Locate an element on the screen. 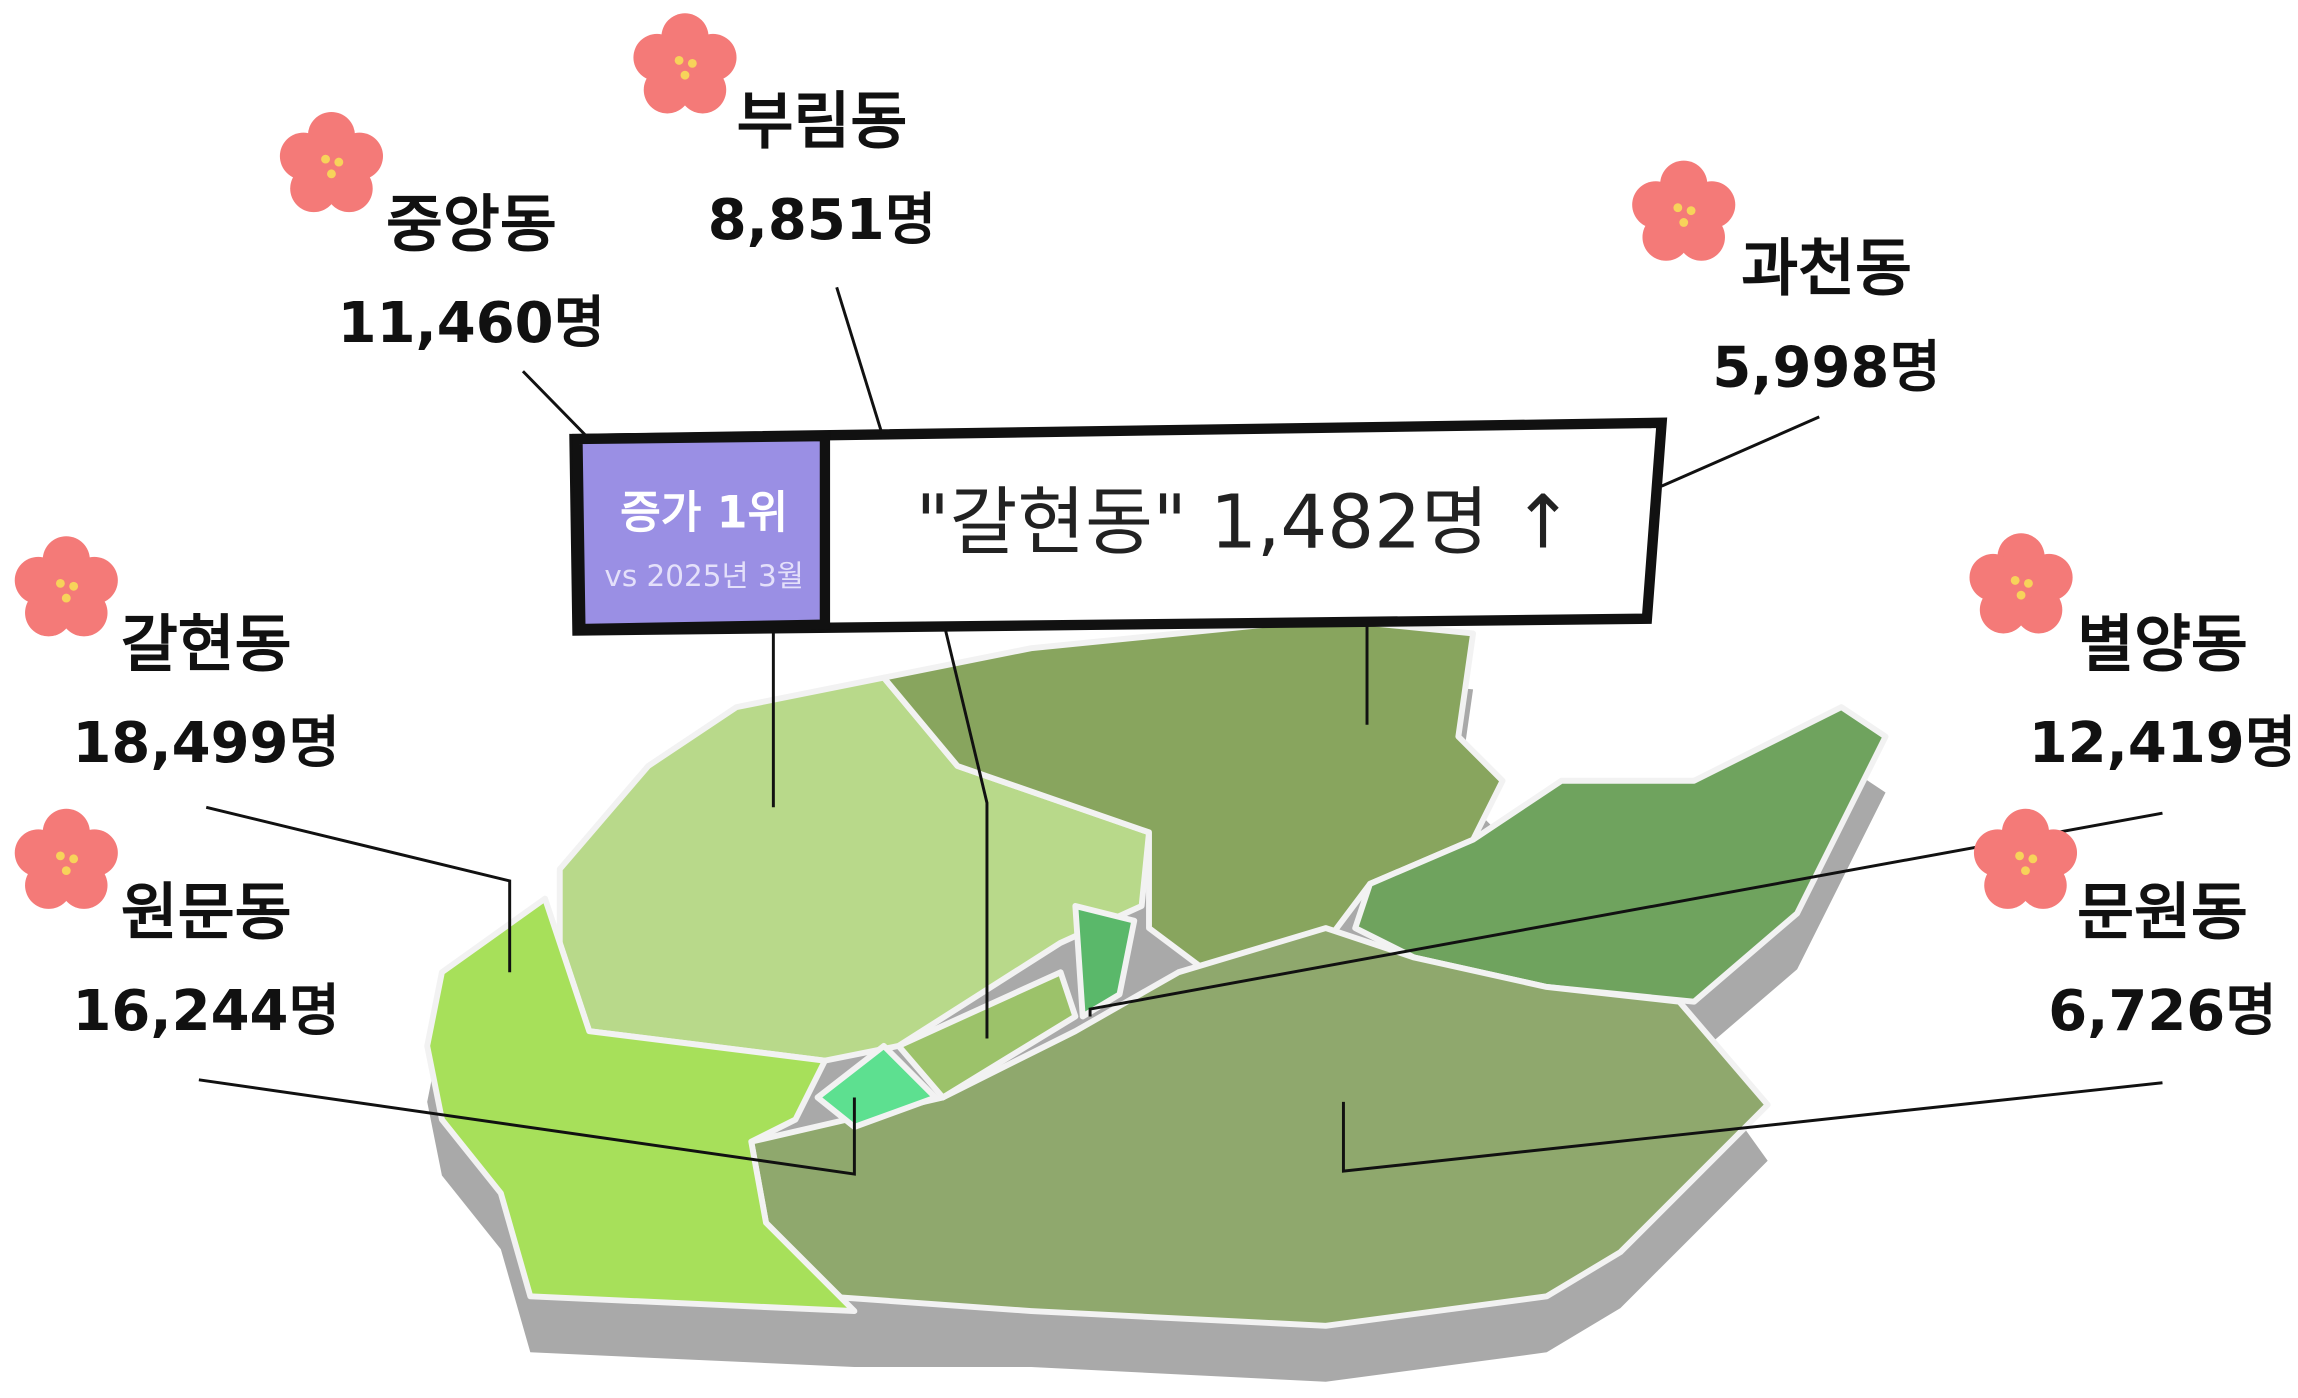 This screenshot has width=2298, height=1398. district-name: 원문동 is located at coordinates (206, 912).